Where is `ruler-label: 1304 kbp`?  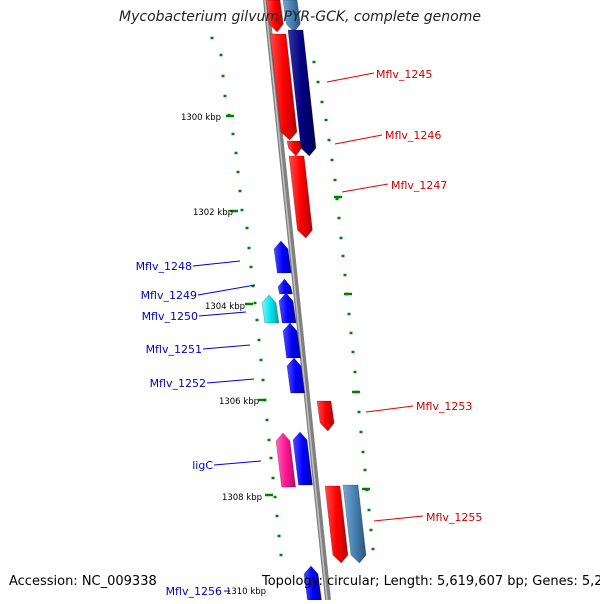
ruler-label: 1304 kbp is located at coordinates (225, 307).